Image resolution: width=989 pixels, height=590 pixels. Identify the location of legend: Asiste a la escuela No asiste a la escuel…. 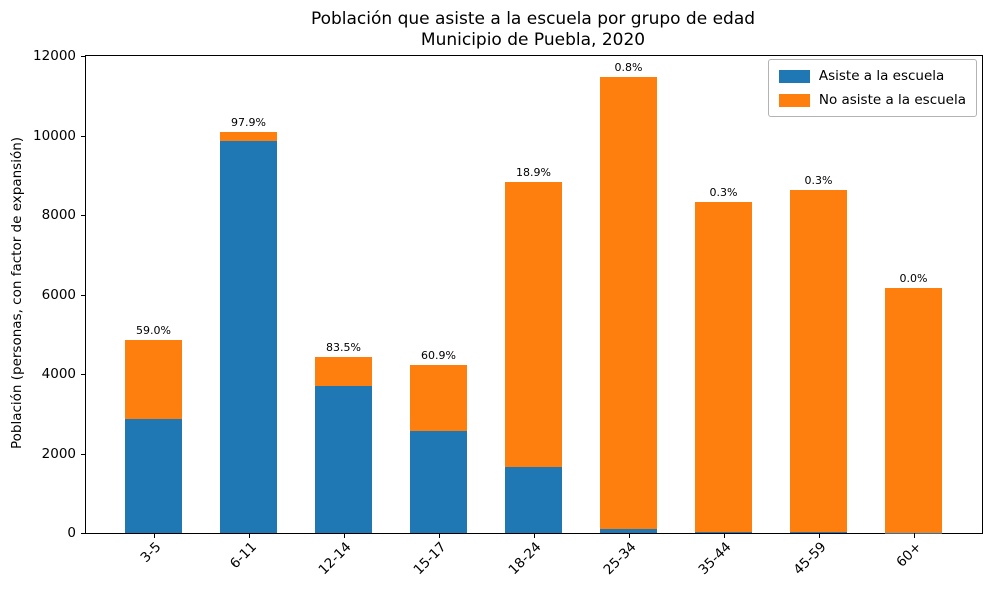
(872, 88).